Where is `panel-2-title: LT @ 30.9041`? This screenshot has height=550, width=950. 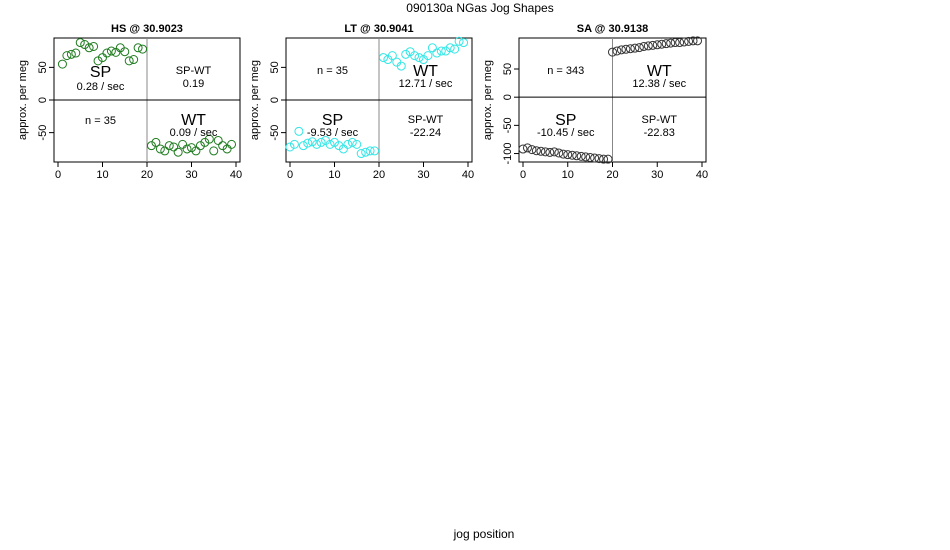
panel-2-title: LT @ 30.9041 is located at coordinates (378, 29).